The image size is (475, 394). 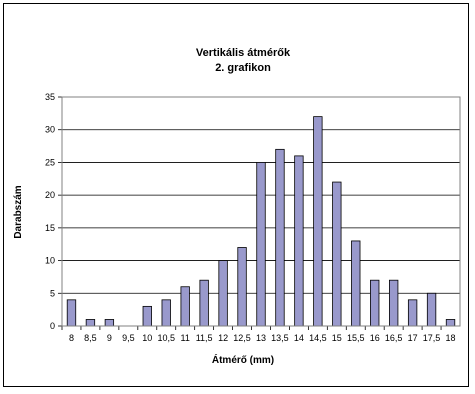 What do you see at coordinates (223, 338) in the screenshot?
I see `x-tick-label: 12` at bounding box center [223, 338].